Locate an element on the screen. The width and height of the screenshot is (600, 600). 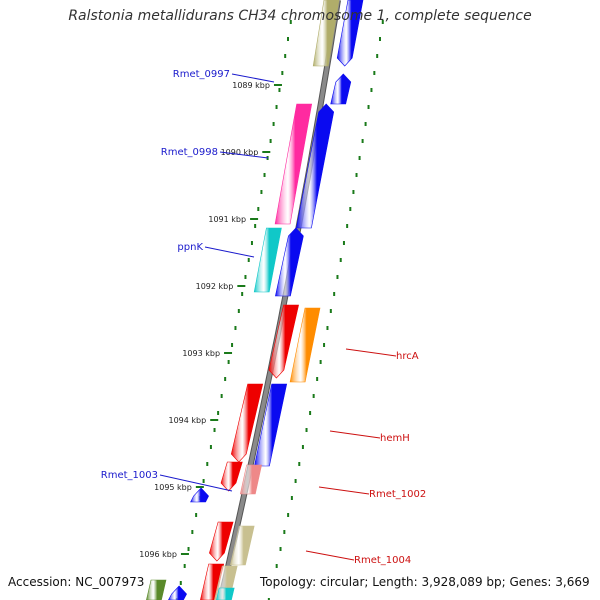
kbp-label: 1093 kbp is located at coordinates (201, 353).